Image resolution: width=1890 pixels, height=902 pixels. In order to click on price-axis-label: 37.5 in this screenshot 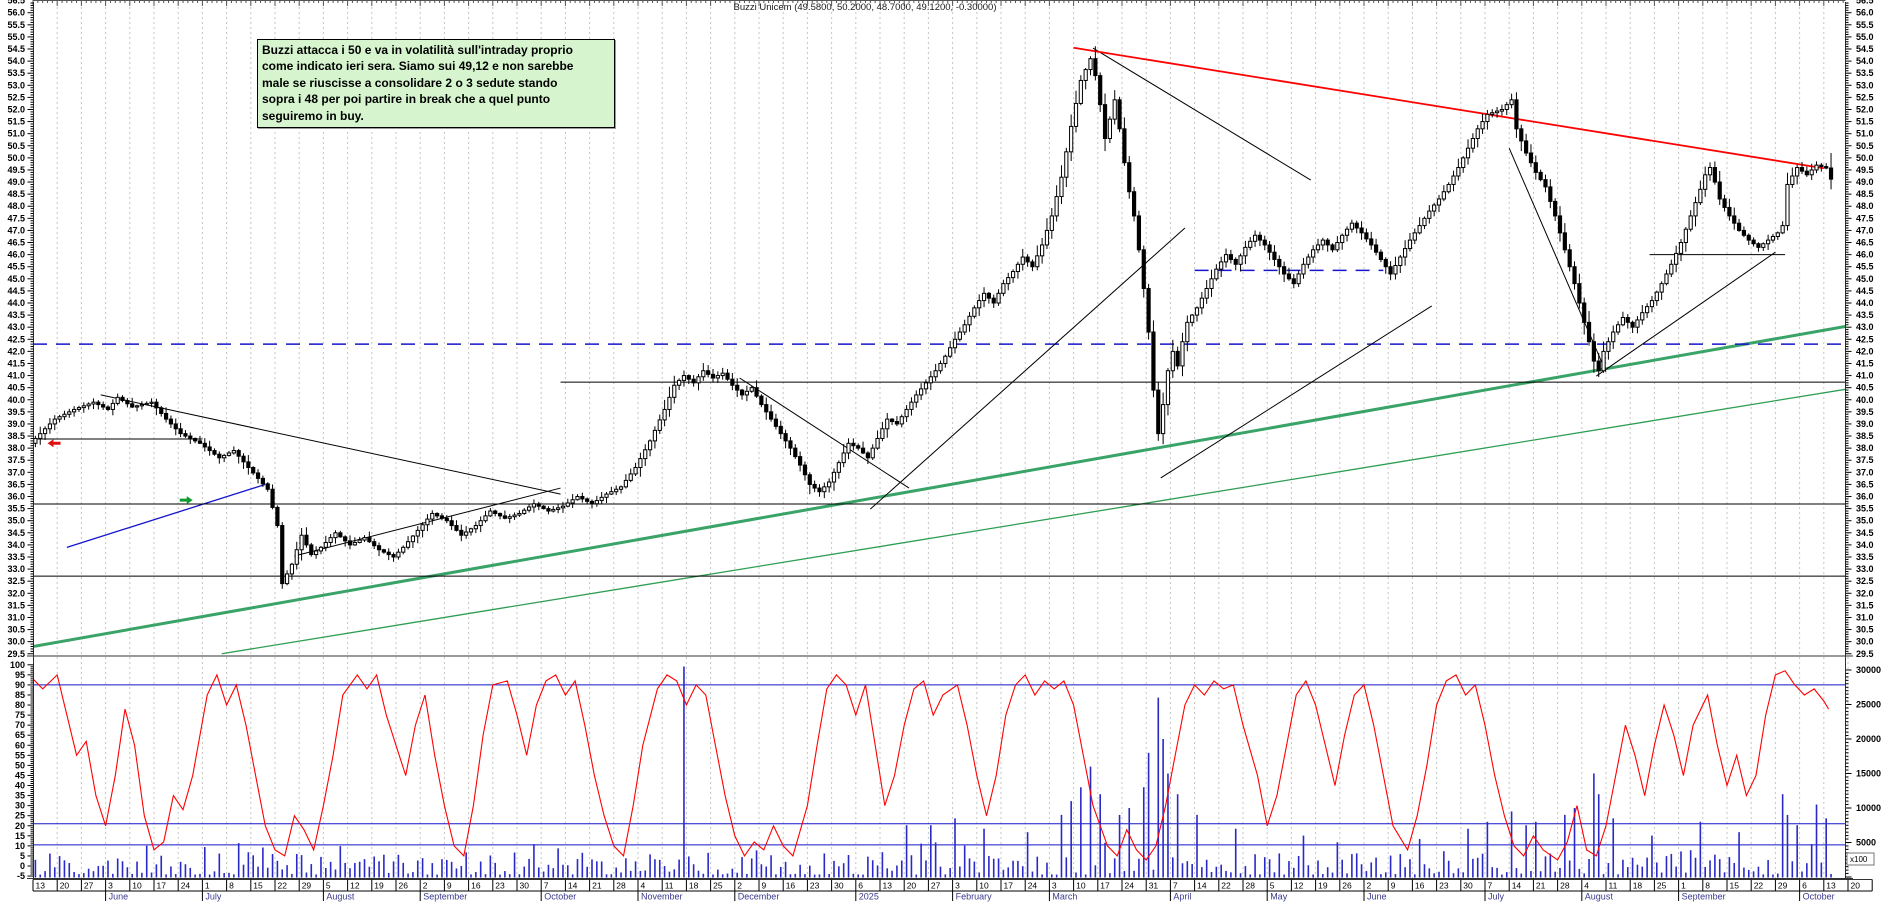, I will do `click(1865, 460)`.